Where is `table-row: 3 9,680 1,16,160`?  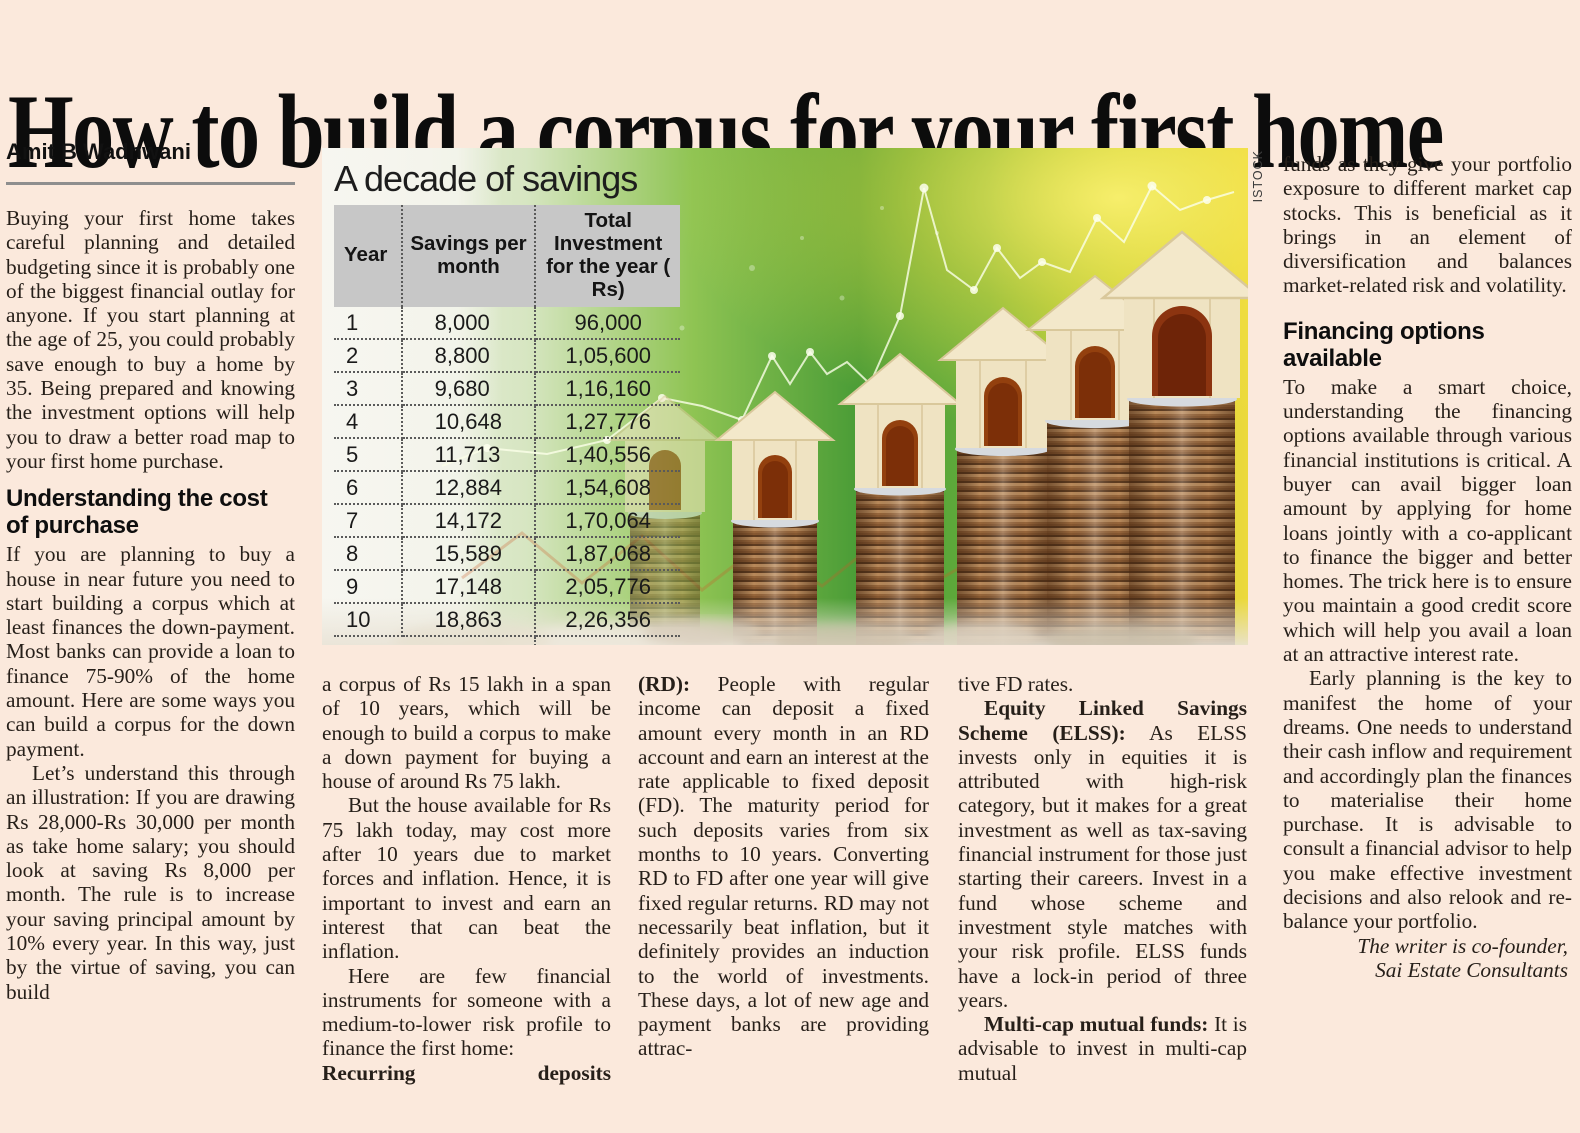 table-row: 3 9,680 1,16,160 is located at coordinates (507, 388).